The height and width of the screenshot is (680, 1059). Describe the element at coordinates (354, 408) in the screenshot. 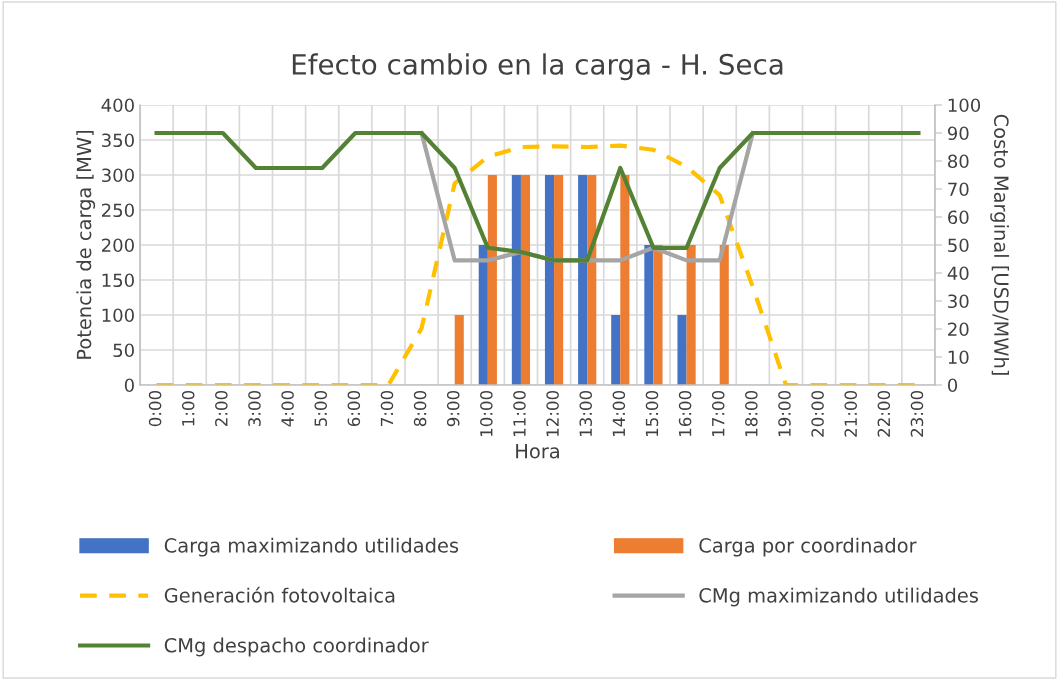

I see `x-tick-label: 6:00` at that location.